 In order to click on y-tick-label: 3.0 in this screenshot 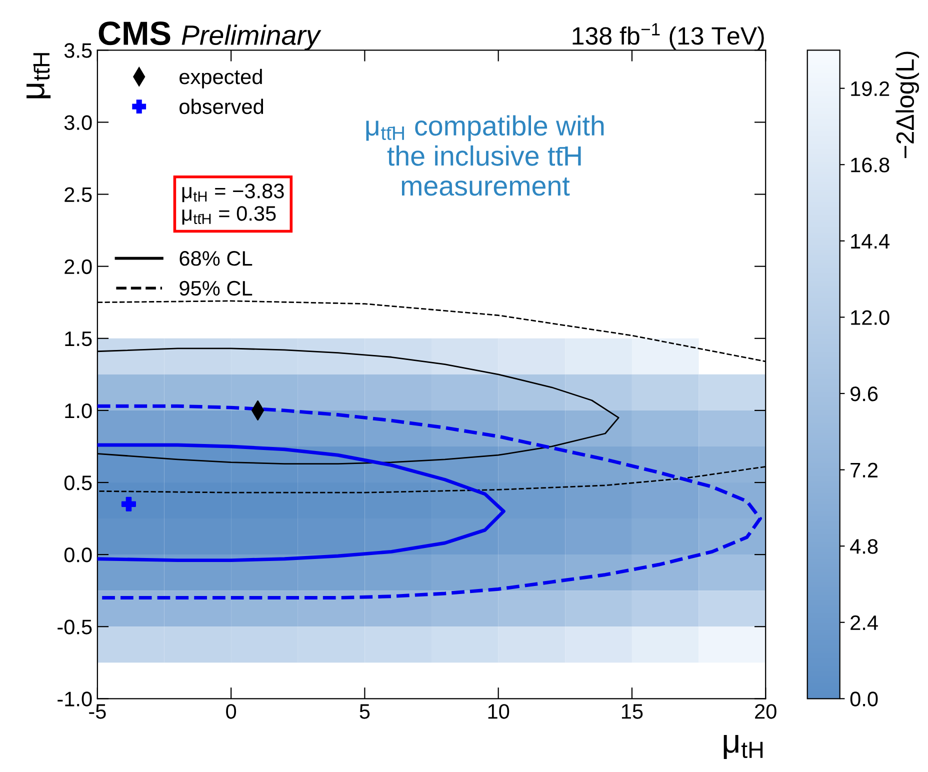, I will do `click(78, 122)`.